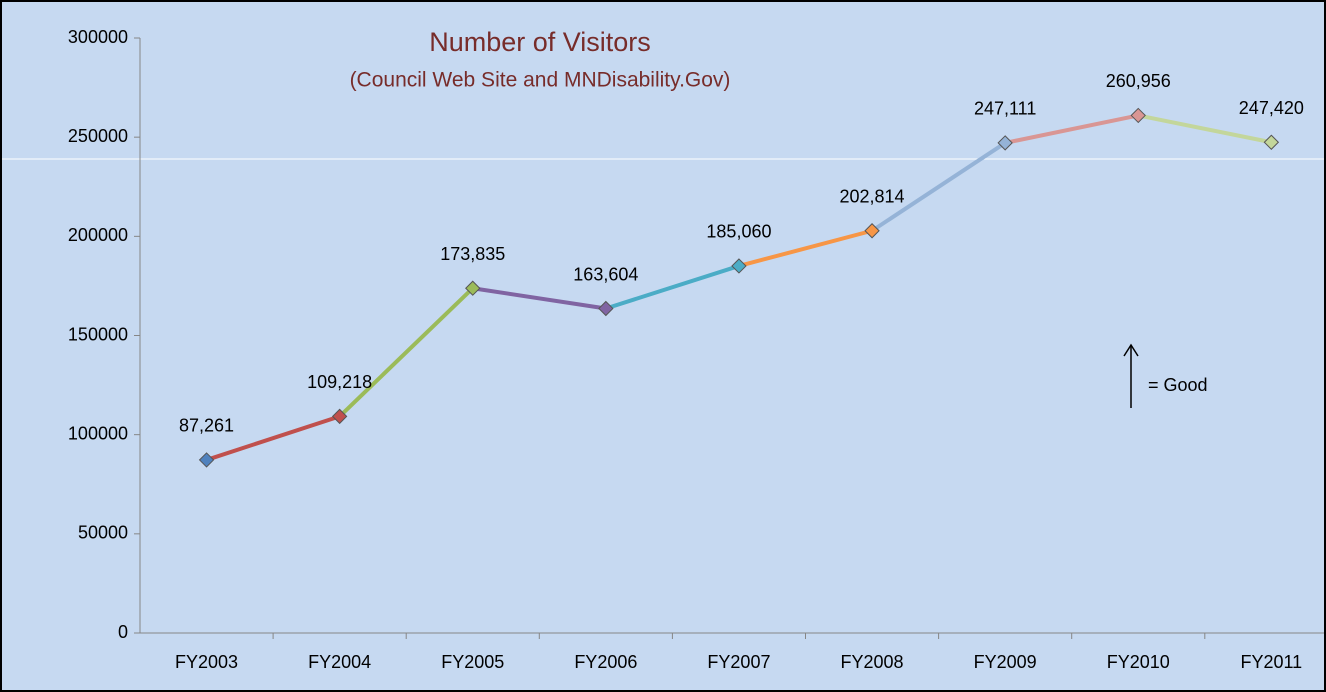  What do you see at coordinates (206, 662) in the screenshot?
I see `x-tick-label: FY2003` at bounding box center [206, 662].